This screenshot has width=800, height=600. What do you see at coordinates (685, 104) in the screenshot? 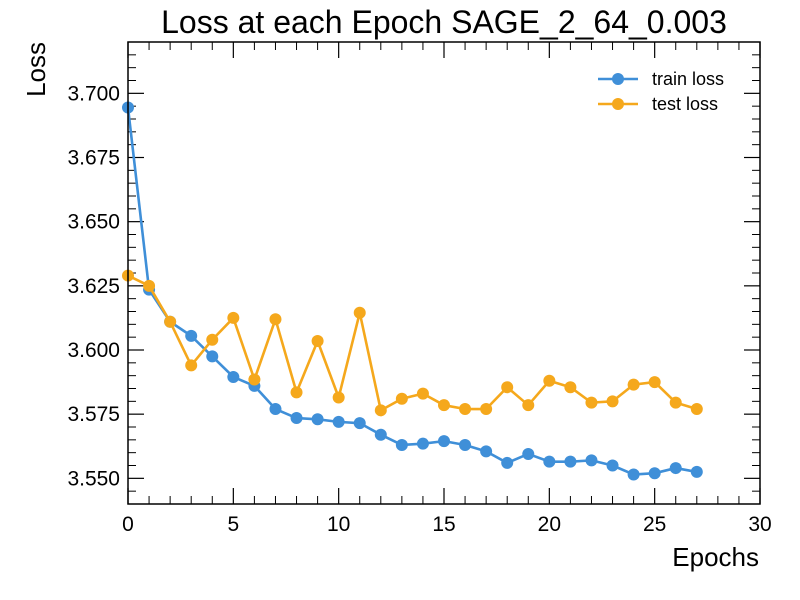
I see `legend-label: test loss` at bounding box center [685, 104].